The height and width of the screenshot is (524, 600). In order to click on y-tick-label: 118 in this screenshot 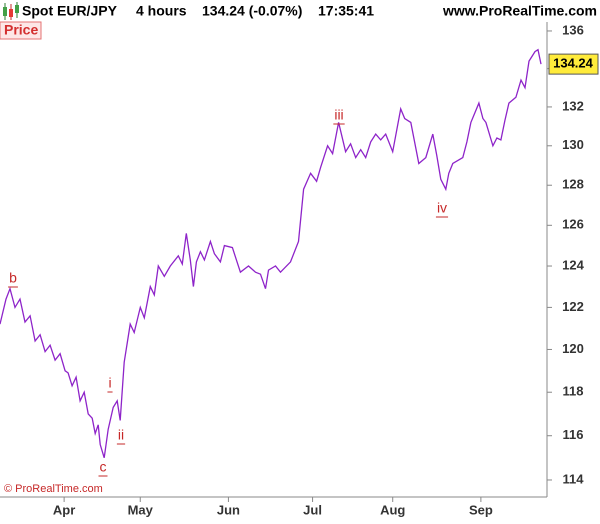, I will do `click(573, 391)`.